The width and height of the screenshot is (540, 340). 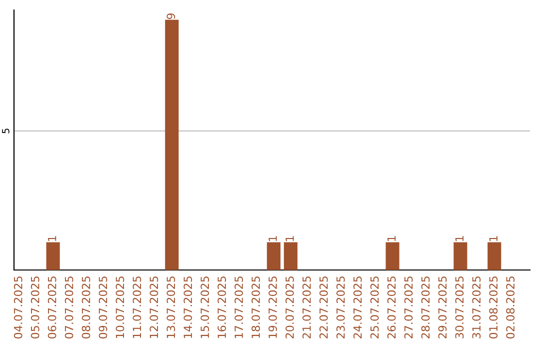 I want to click on x-tick-label: 23.07.2025, so click(x=340, y=307).